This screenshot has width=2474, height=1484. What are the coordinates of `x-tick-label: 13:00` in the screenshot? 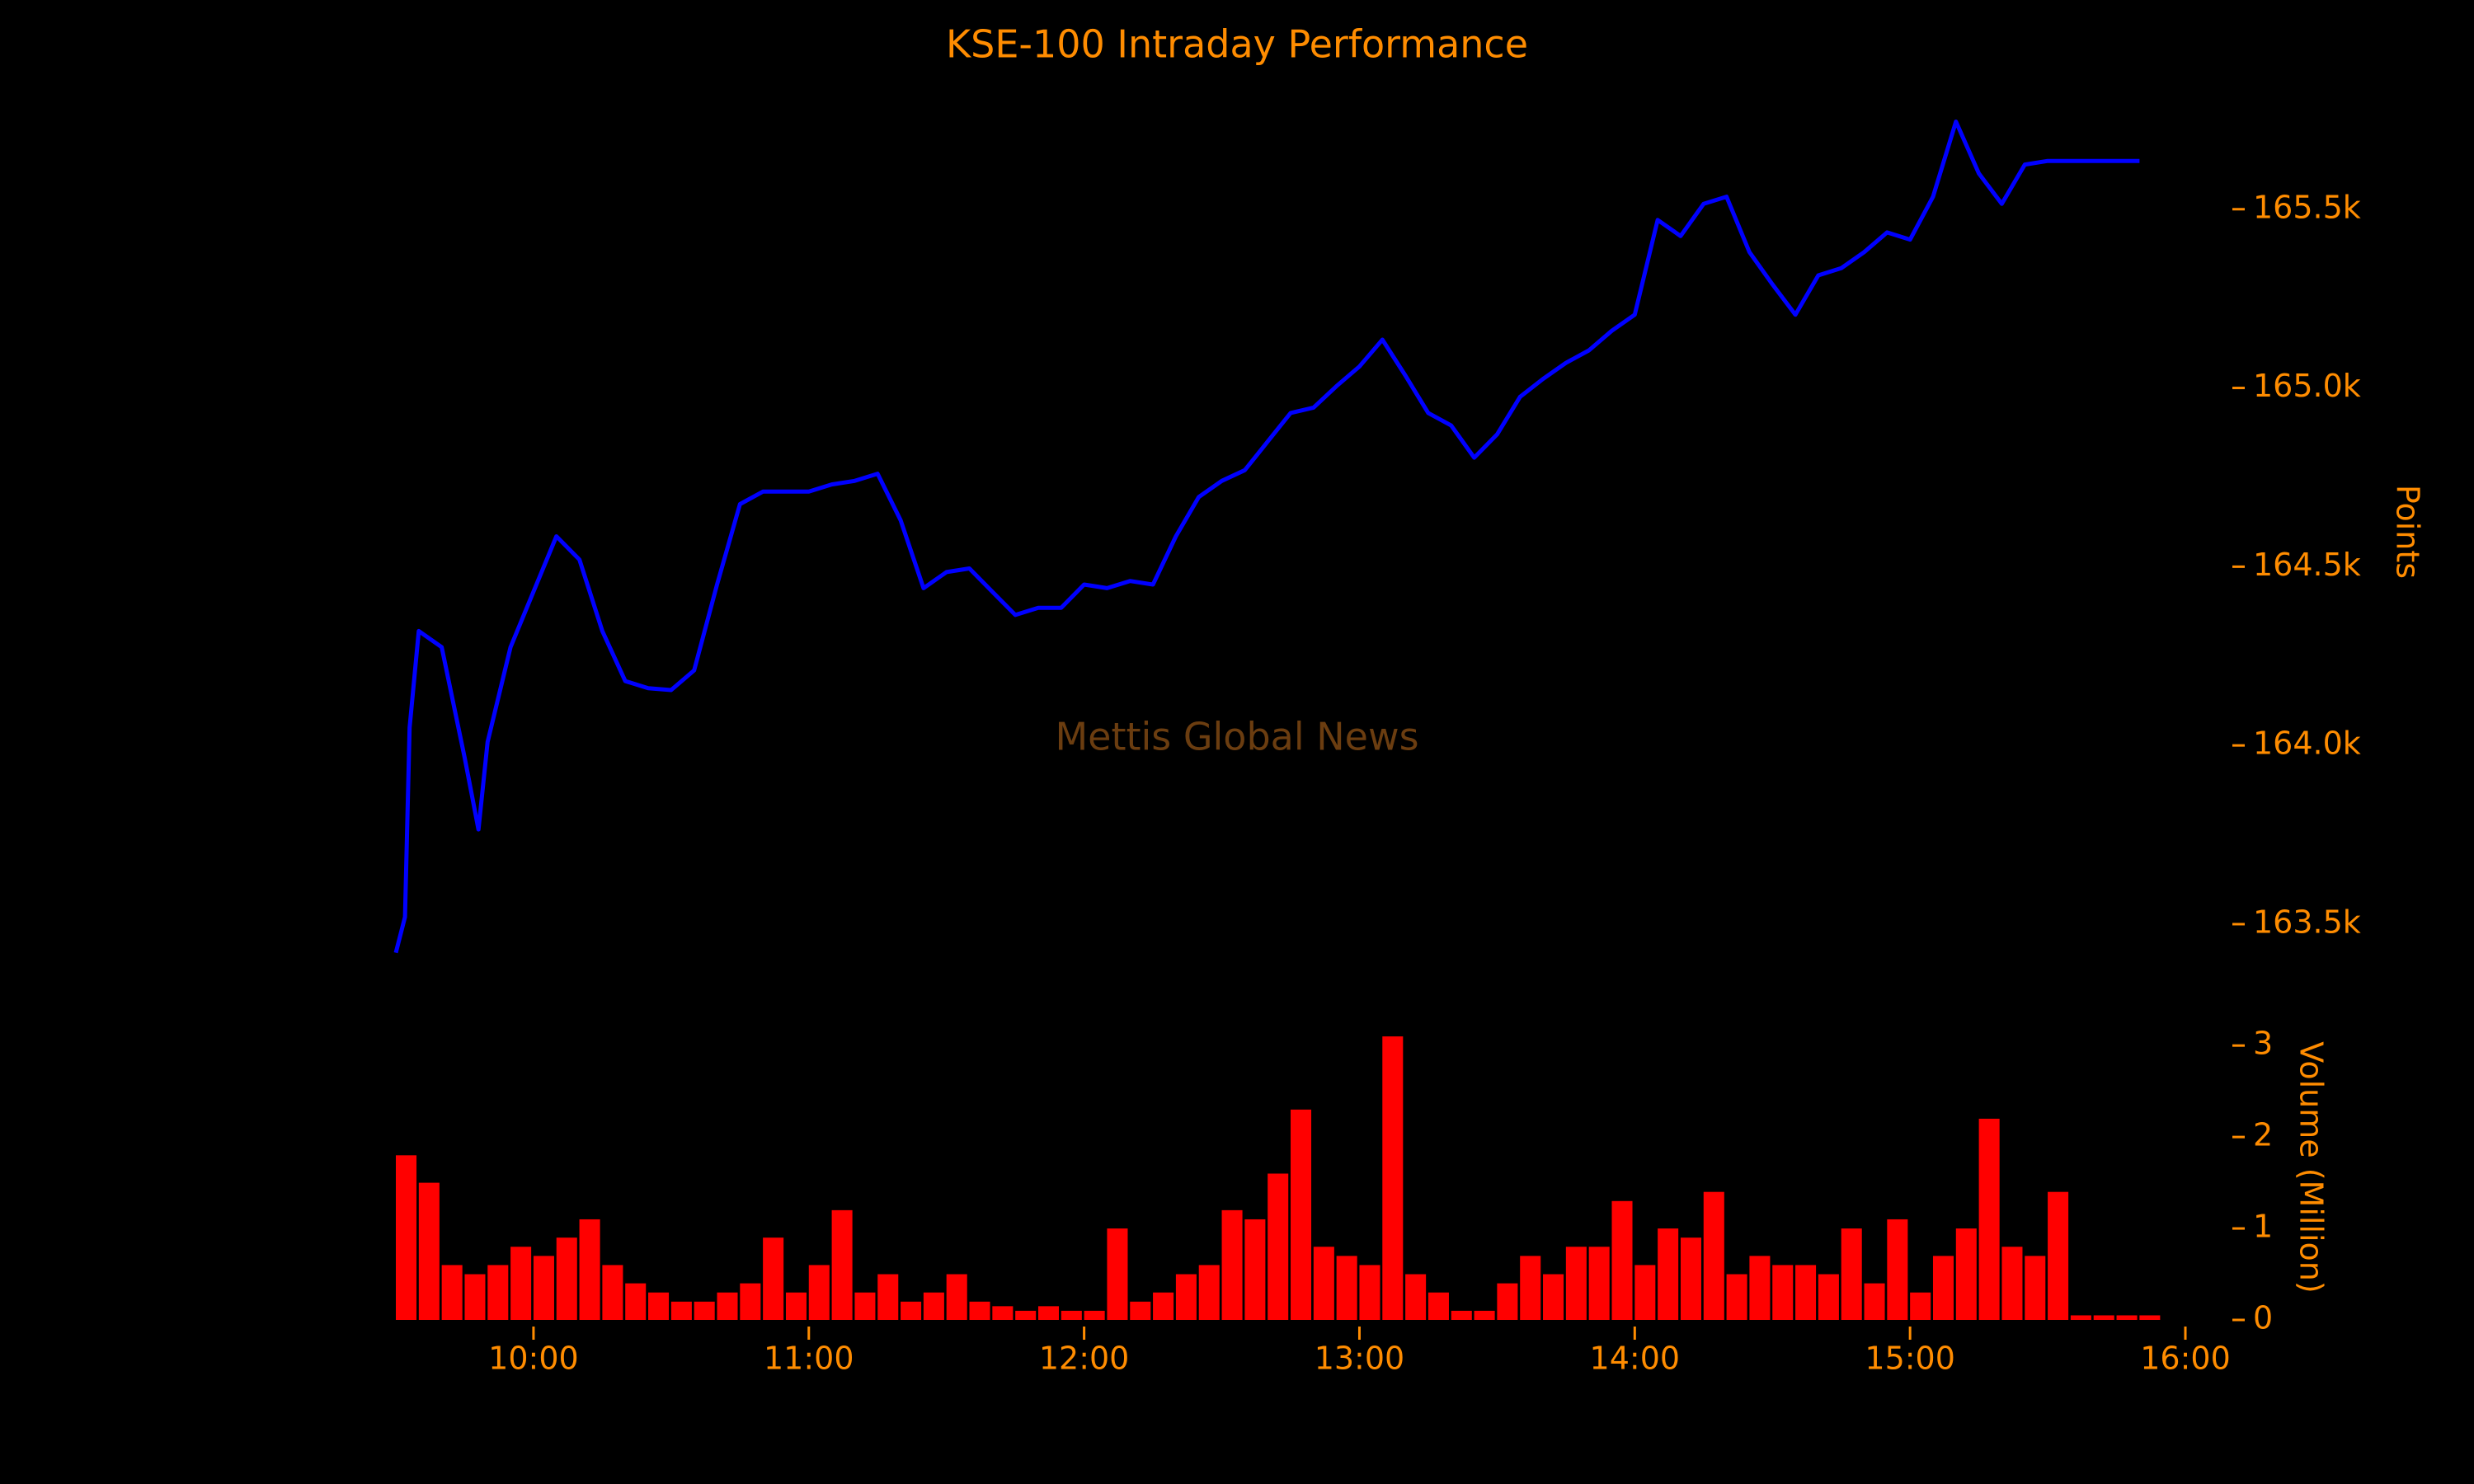 It's located at (1360, 1359).